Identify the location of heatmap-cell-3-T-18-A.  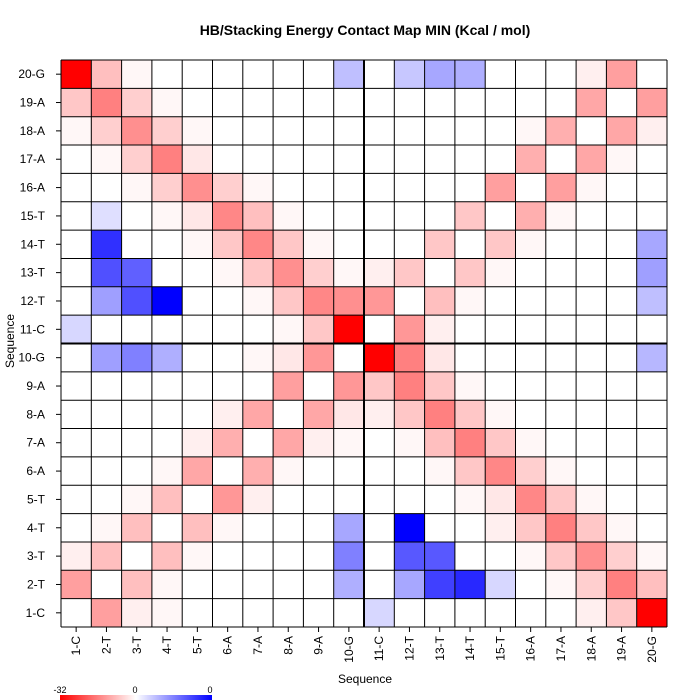
(591, 556).